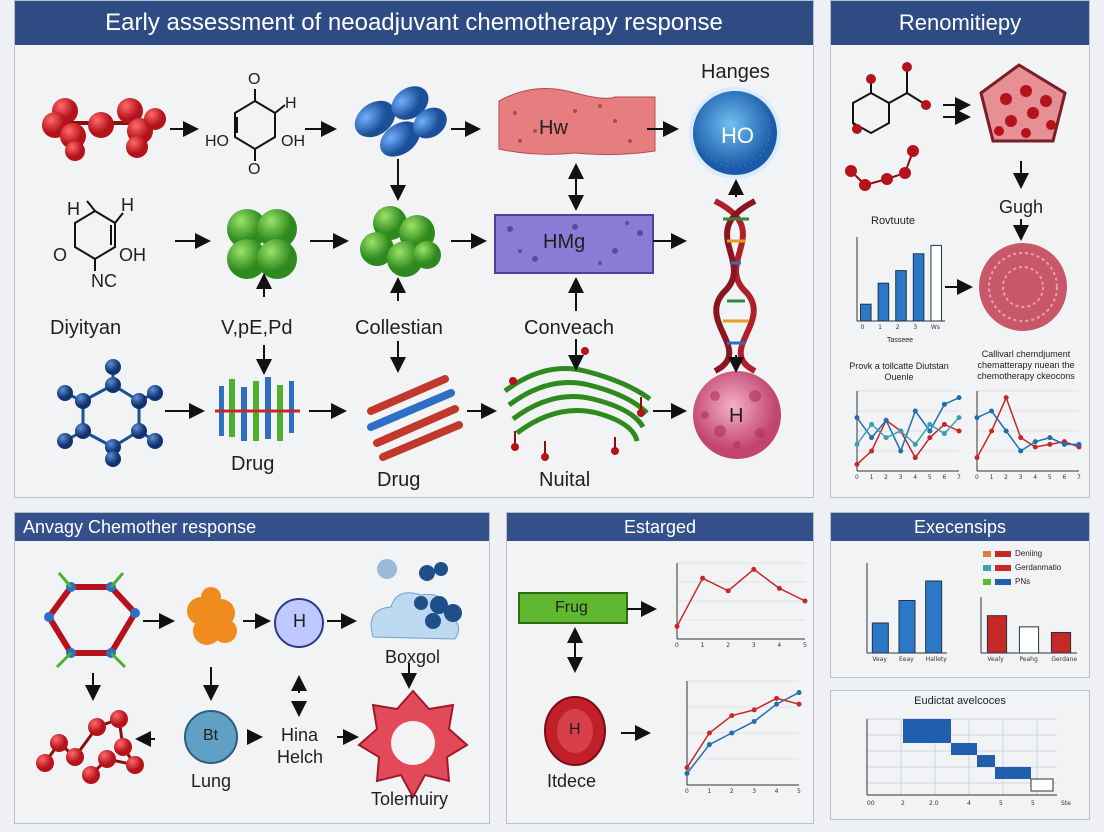 This screenshot has height=832, width=1104. I want to click on green-cluster-icon, so click(400, 241).